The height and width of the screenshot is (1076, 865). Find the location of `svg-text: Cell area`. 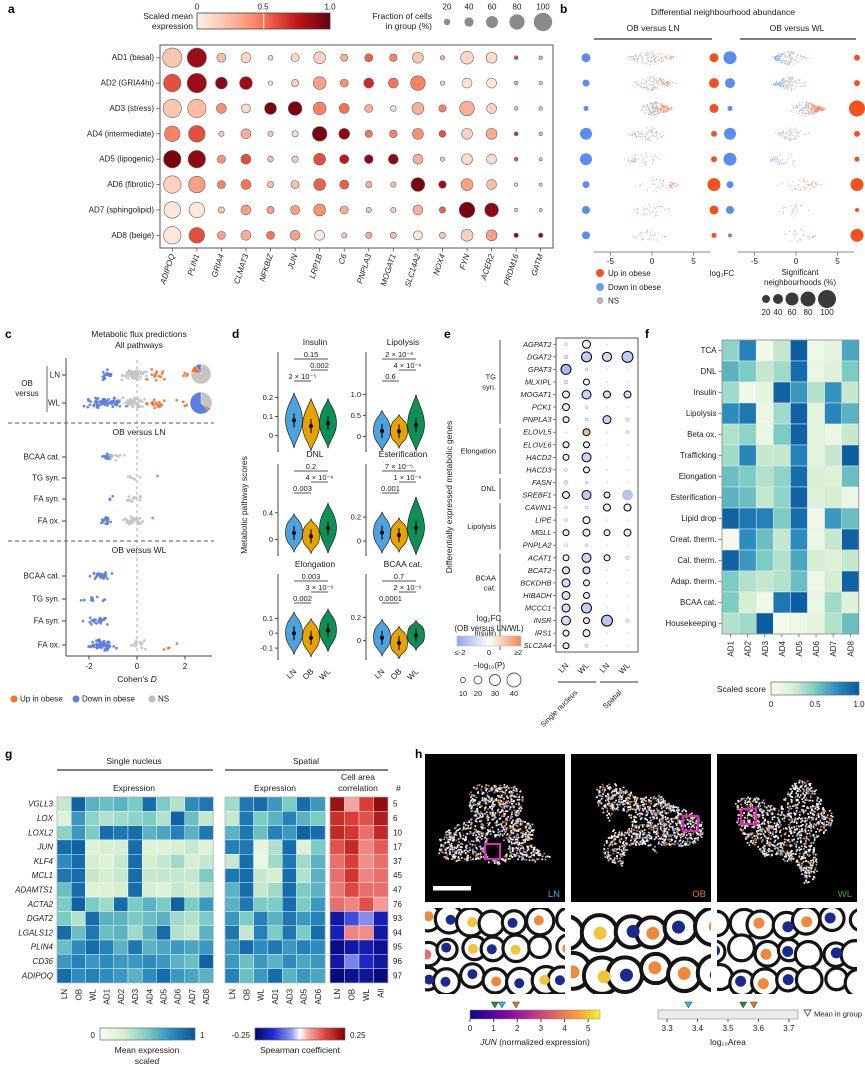

svg-text: Cell area is located at coordinates (358, 777).